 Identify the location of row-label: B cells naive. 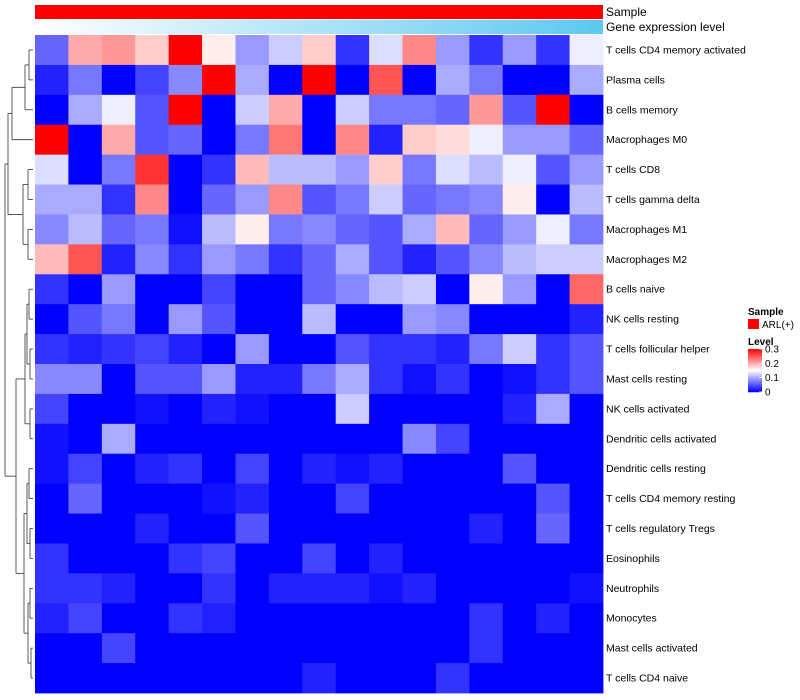
(635, 290).